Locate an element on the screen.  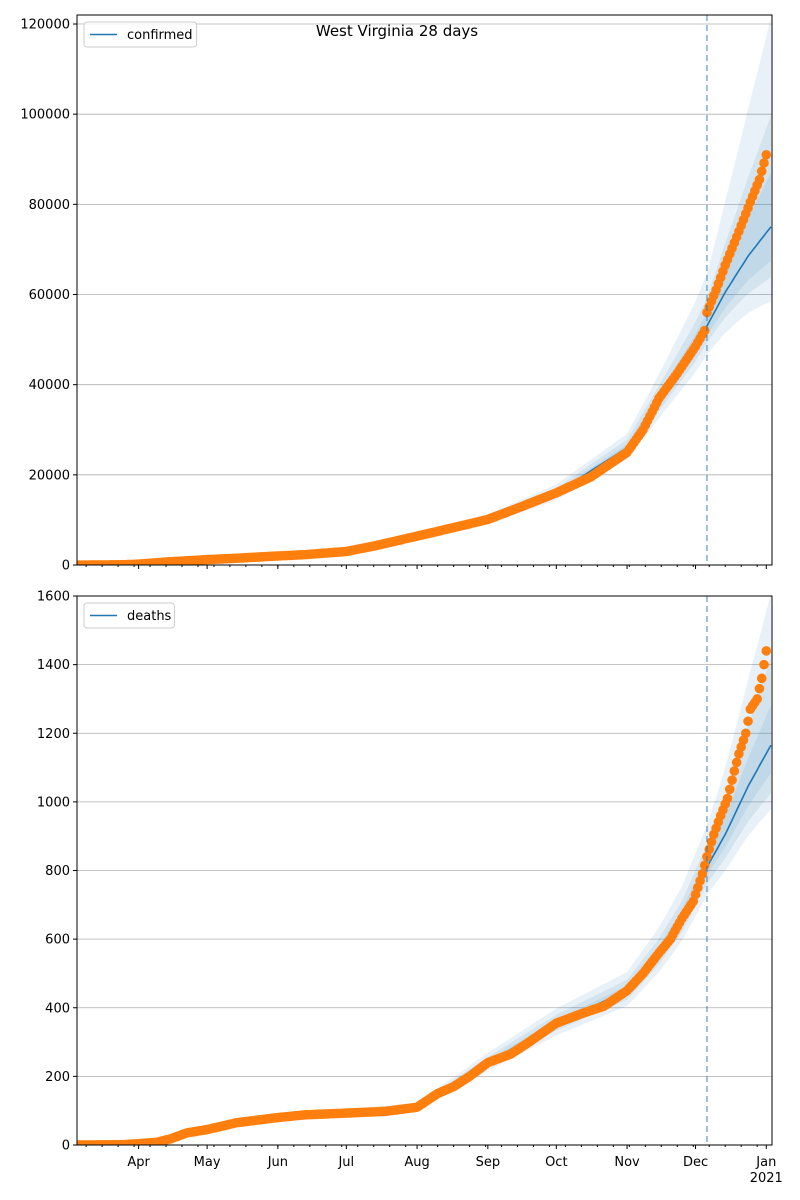
y-tick-label: 60000 is located at coordinates (49, 295).